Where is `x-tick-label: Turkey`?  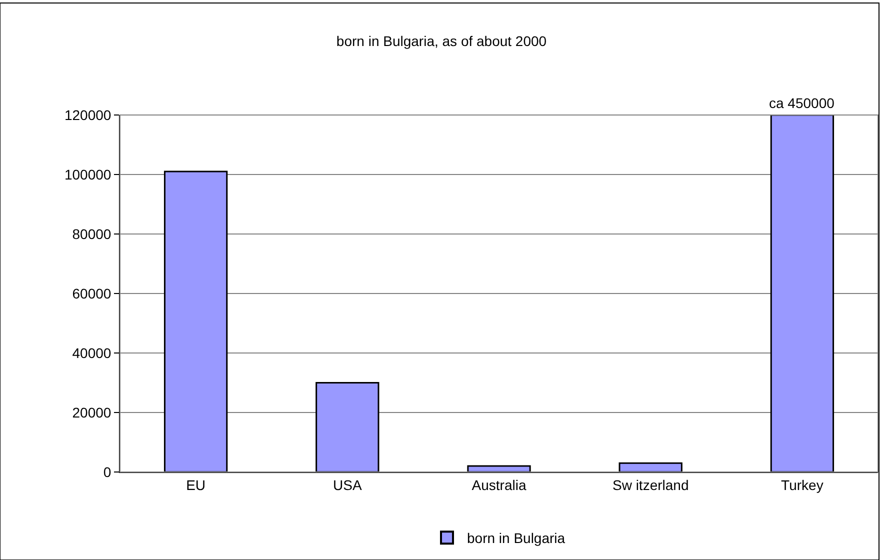
x-tick-label: Turkey is located at coordinates (802, 484).